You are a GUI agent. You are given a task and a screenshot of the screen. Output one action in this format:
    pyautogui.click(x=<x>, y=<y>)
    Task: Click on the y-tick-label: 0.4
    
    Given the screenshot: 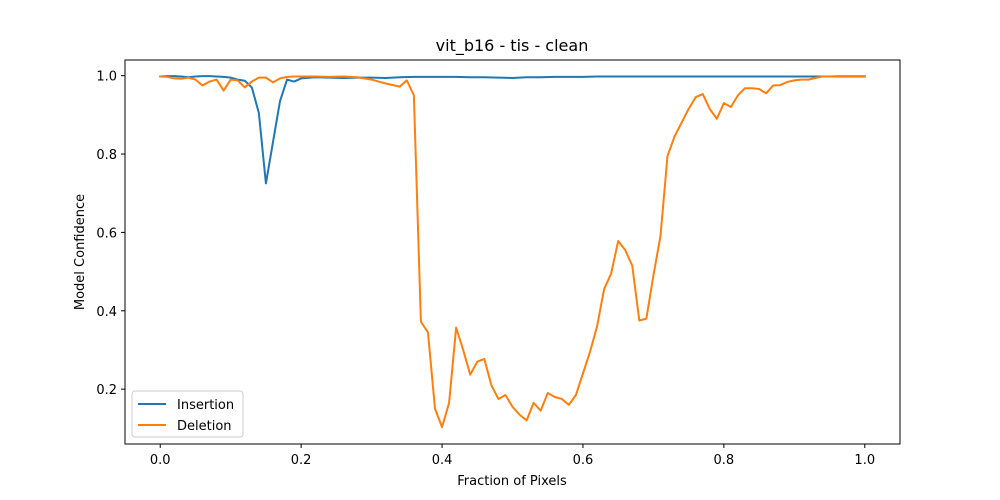 What is the action you would take?
    pyautogui.click(x=106, y=312)
    